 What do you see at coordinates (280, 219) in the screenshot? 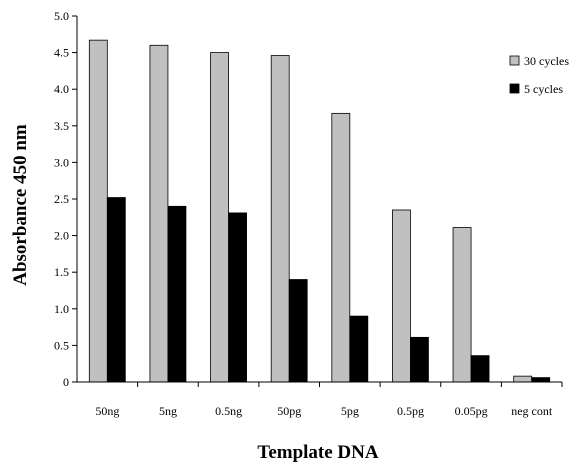
I see `bar-30-cycles-50pg` at bounding box center [280, 219].